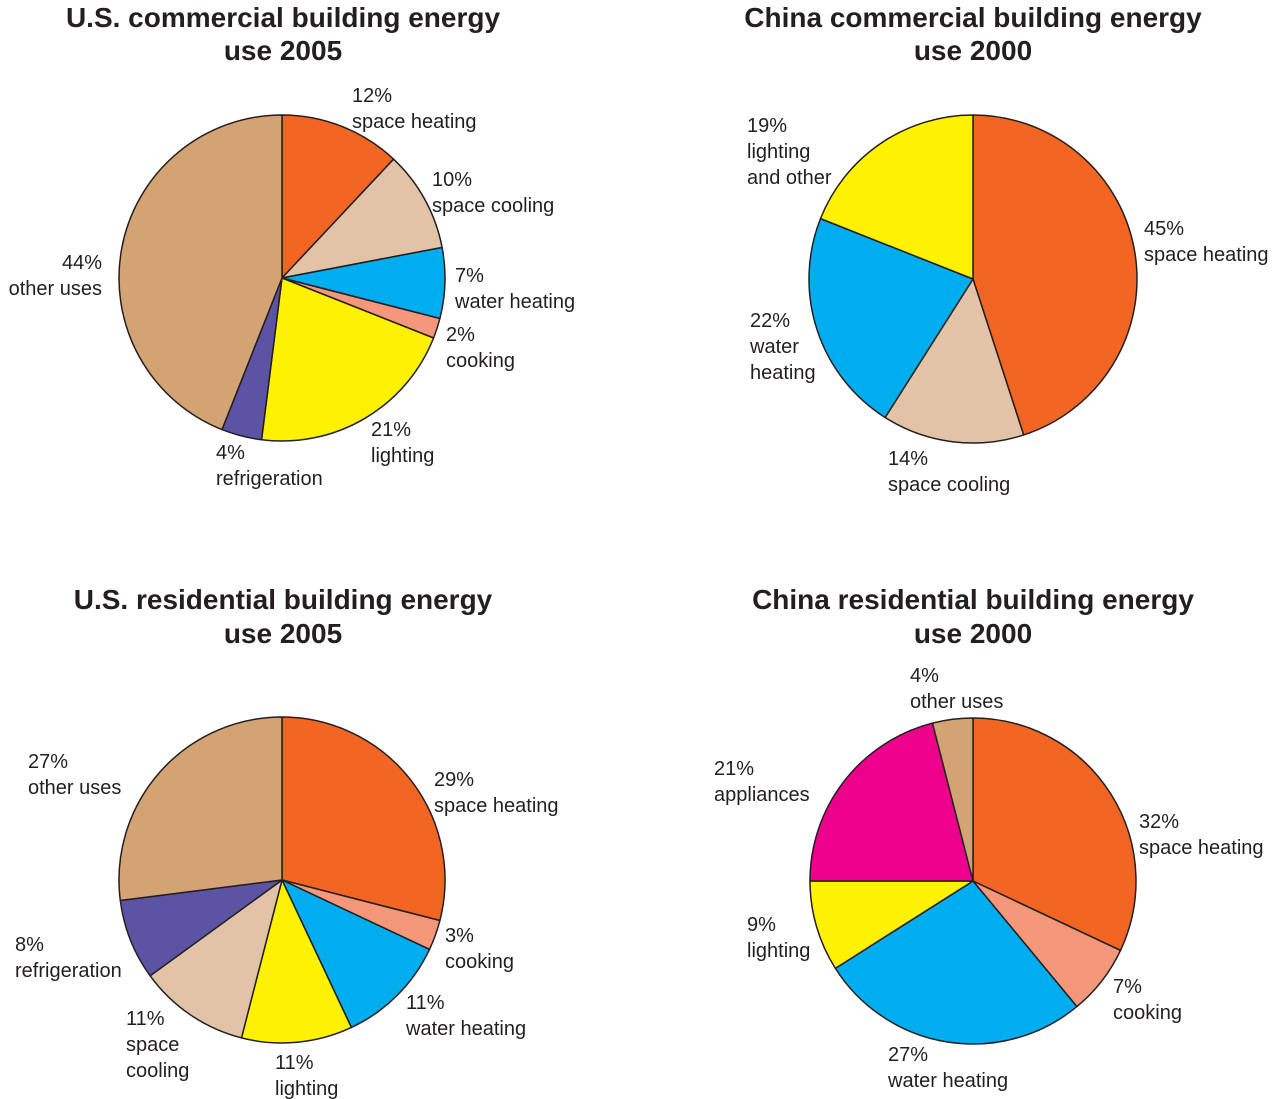 The image size is (1280, 1099). Describe the element at coordinates (306, 1075) in the screenshot. I see `slice-label-lighting: 11% lighting` at that location.